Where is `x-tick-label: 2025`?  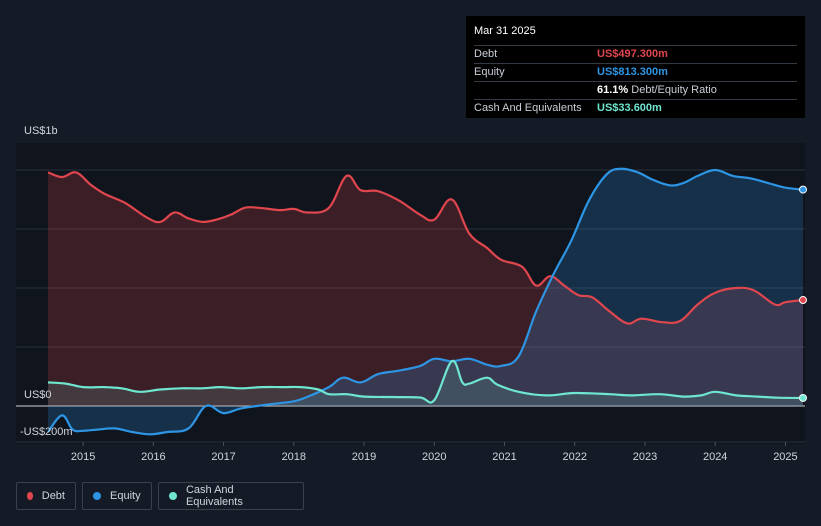 x-tick-label: 2025 is located at coordinates (785, 457).